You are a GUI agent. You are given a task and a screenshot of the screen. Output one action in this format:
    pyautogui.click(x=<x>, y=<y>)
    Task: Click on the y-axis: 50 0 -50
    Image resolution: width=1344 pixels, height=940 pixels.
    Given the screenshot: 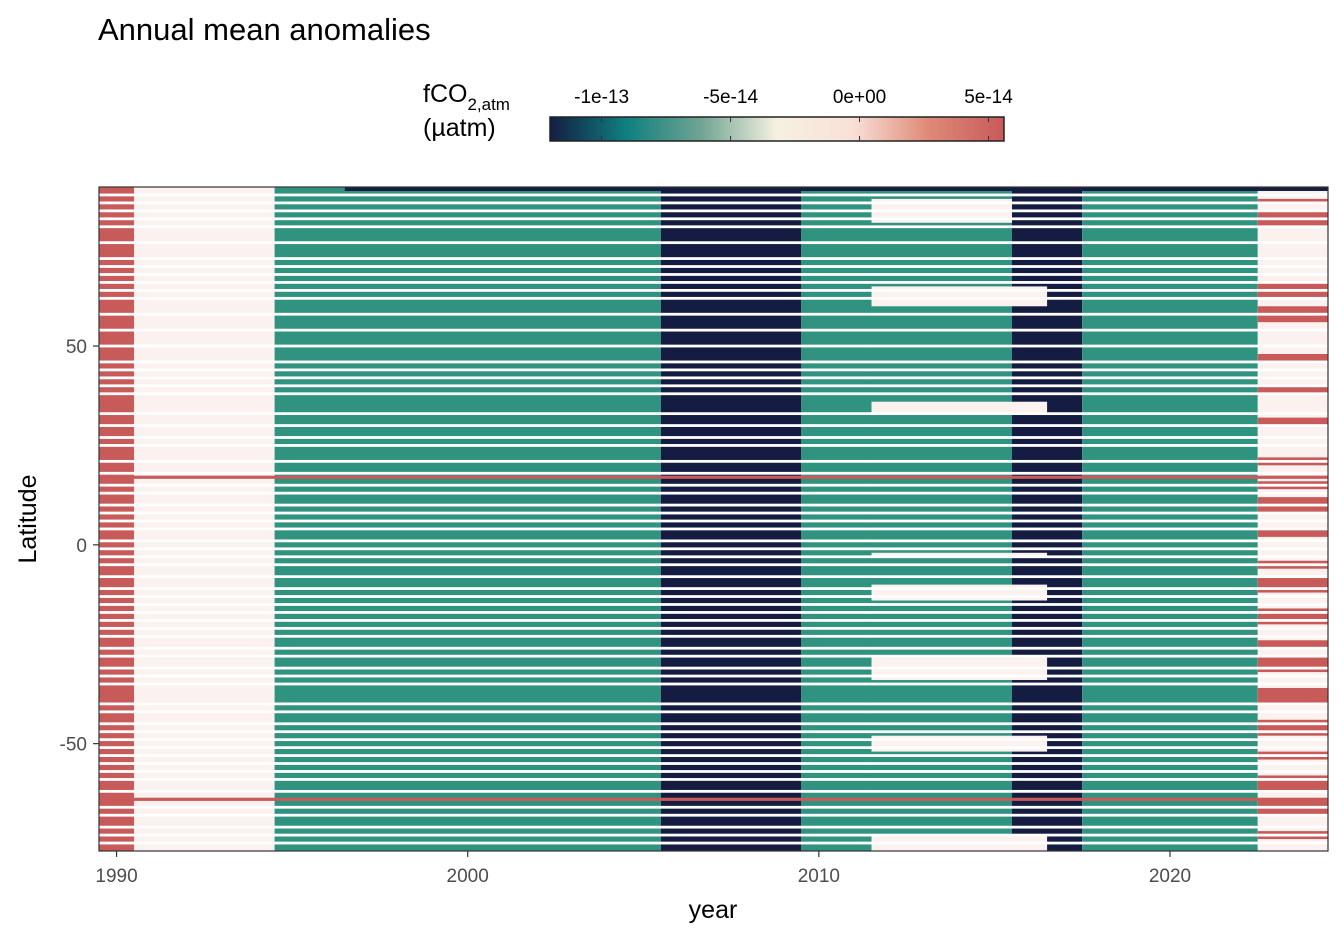 What is the action you would take?
    pyautogui.click(x=79, y=546)
    